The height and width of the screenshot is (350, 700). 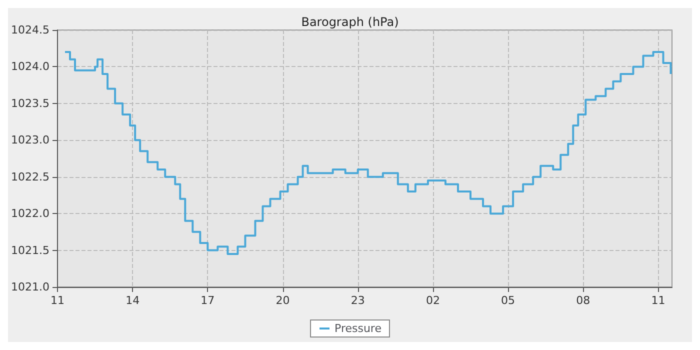 I want to click on x-tick-label: 23, so click(x=357, y=300).